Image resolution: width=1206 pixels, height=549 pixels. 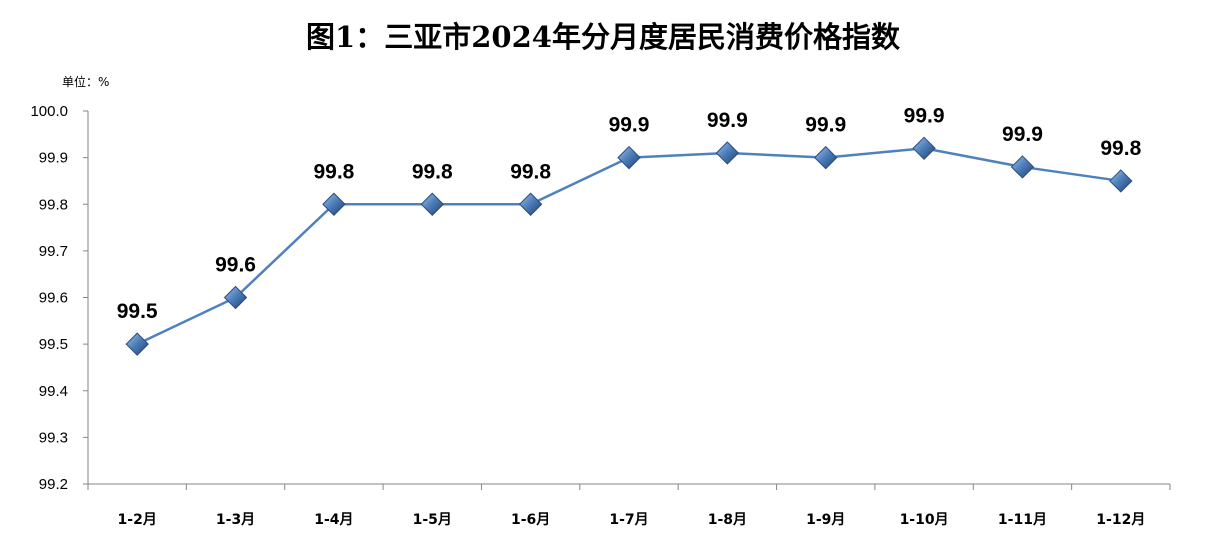 What do you see at coordinates (53, 391) in the screenshot?
I see `y-tick-label: 99.4` at bounding box center [53, 391].